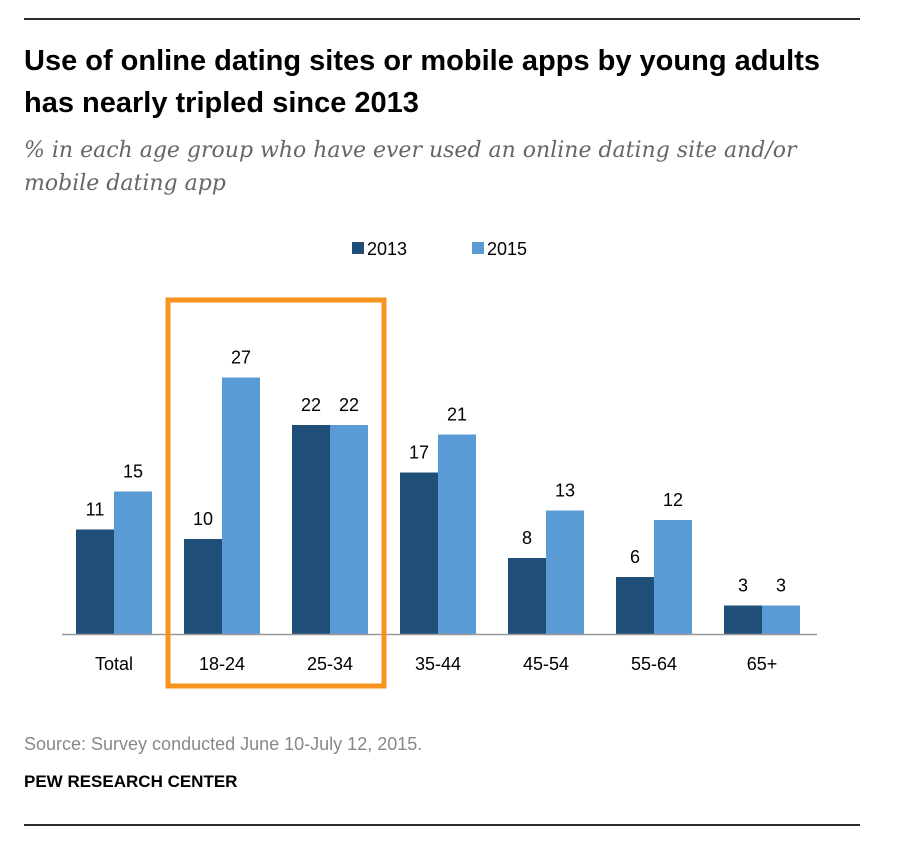  I want to click on legend-swatch-2015, so click(478, 248).